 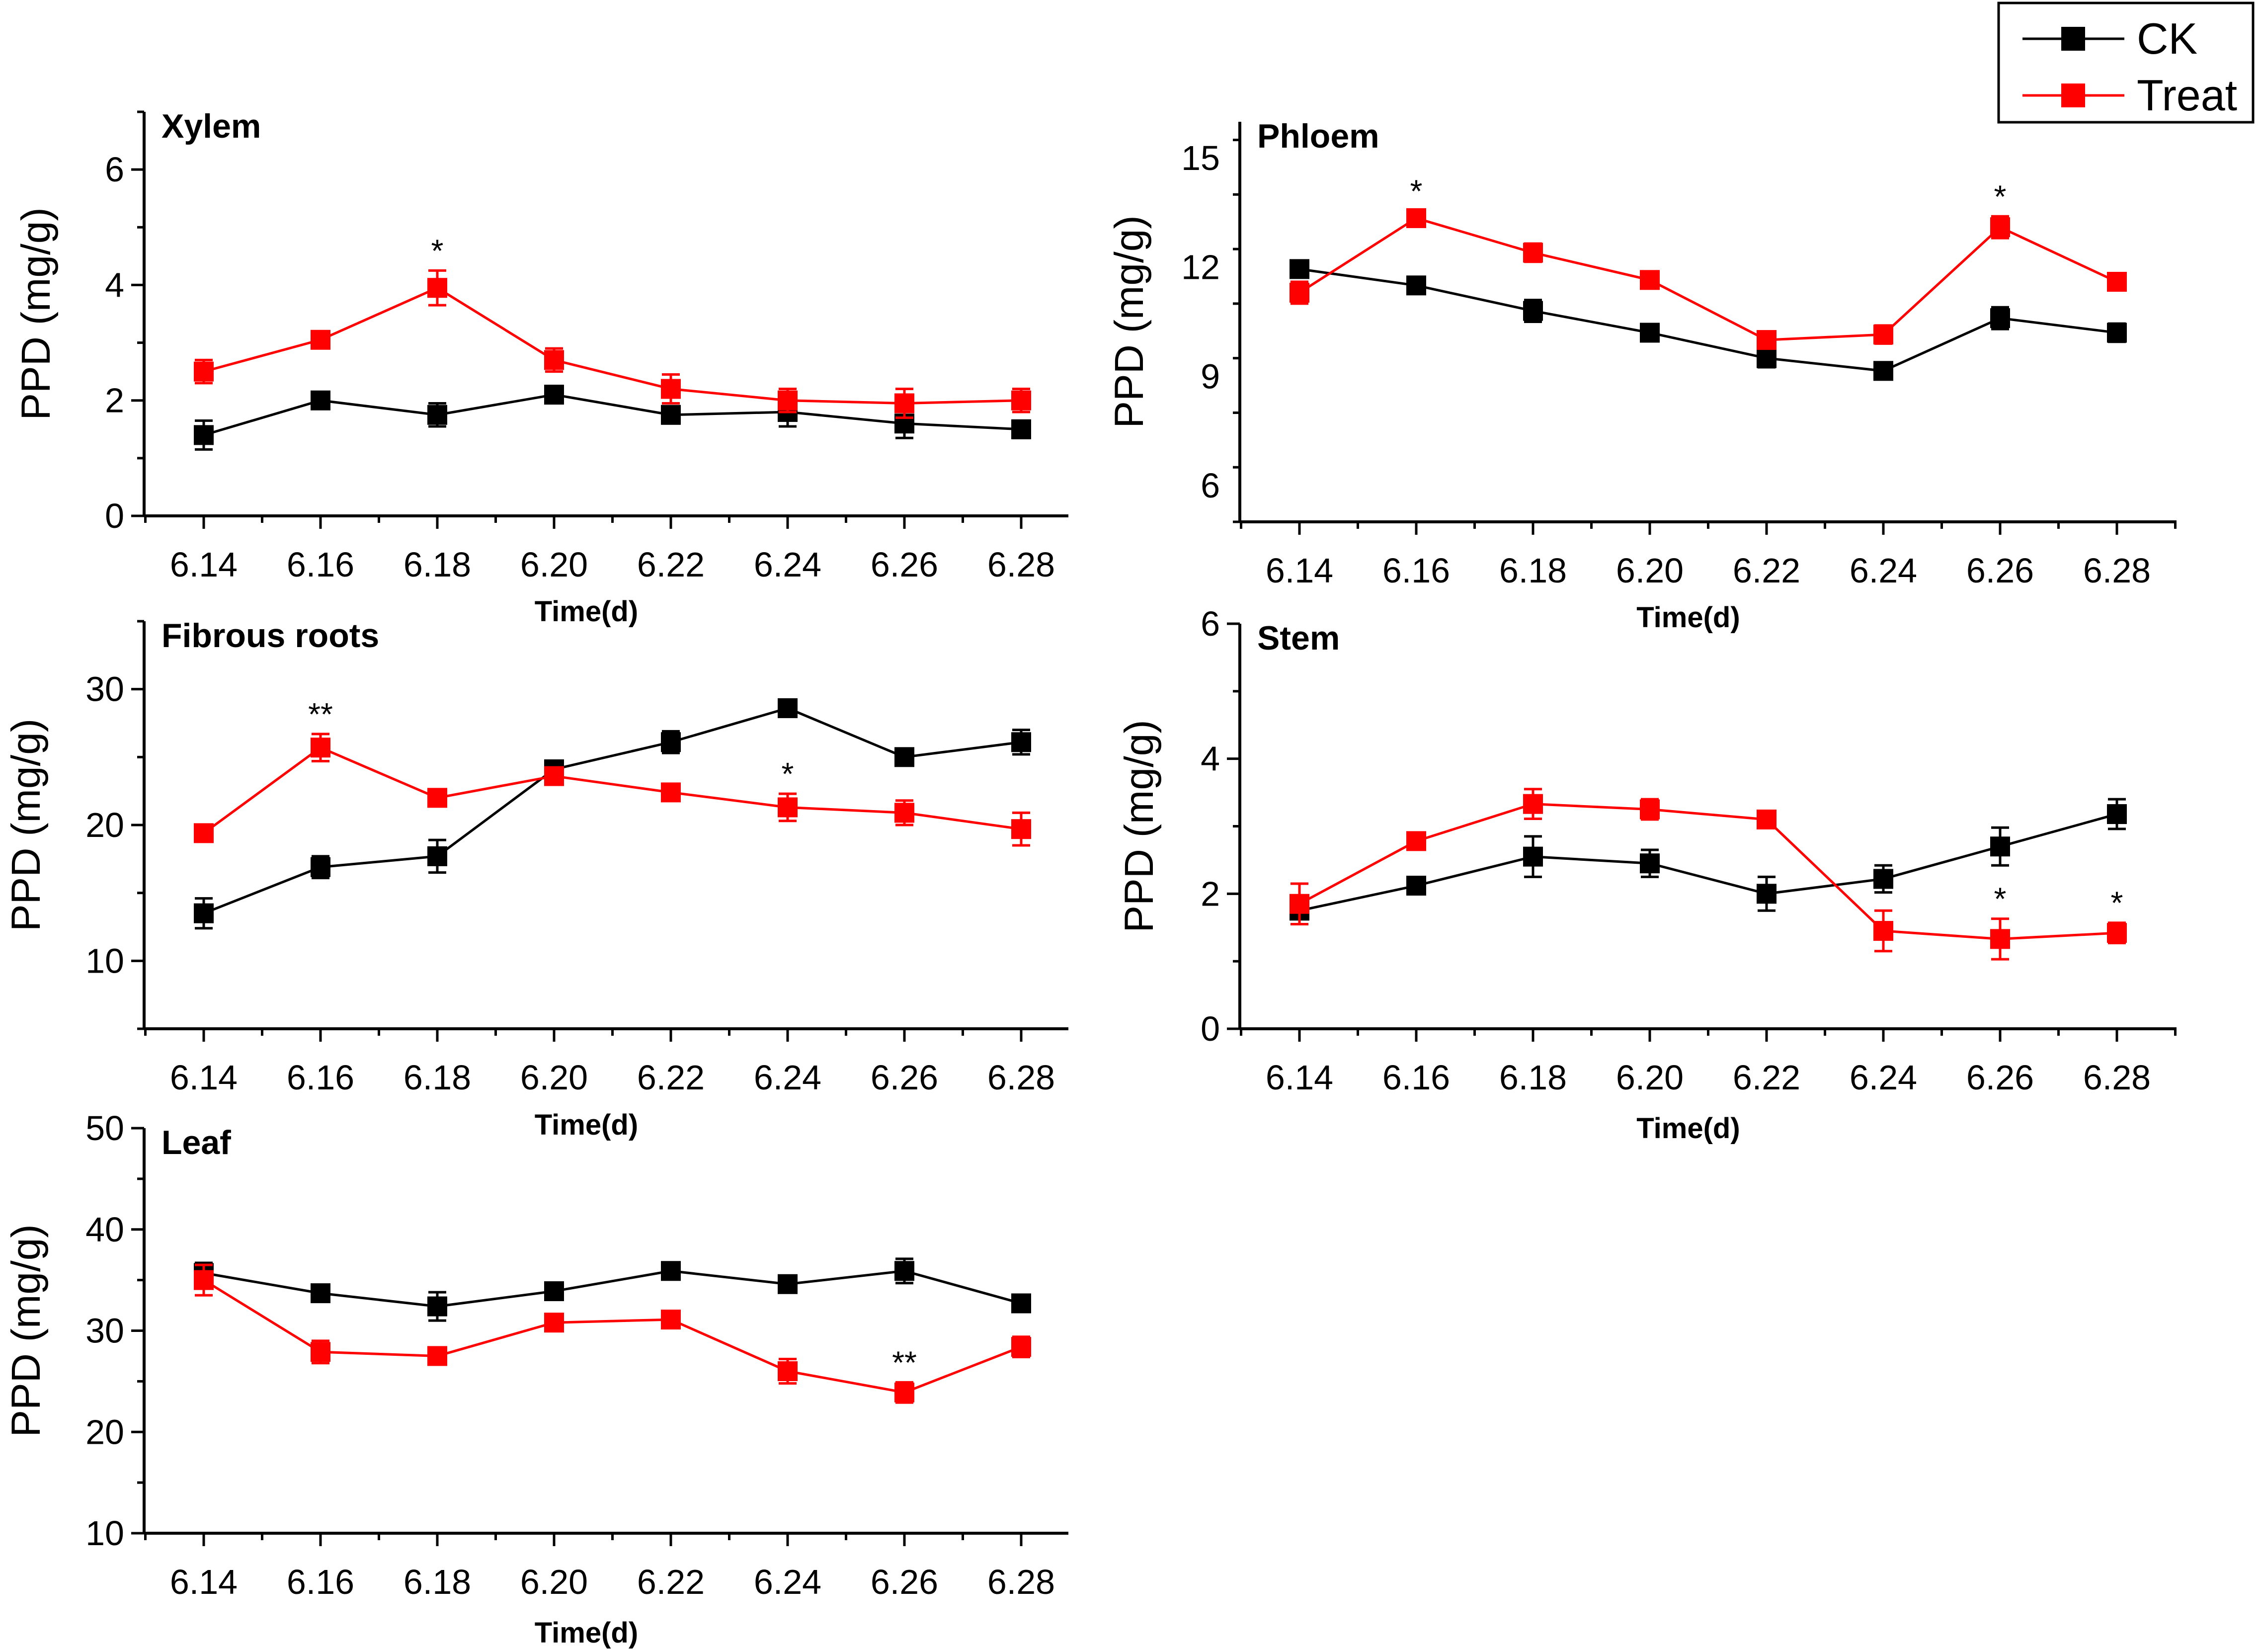 I want to click on significance-mark: **, so click(x=905, y=1362).